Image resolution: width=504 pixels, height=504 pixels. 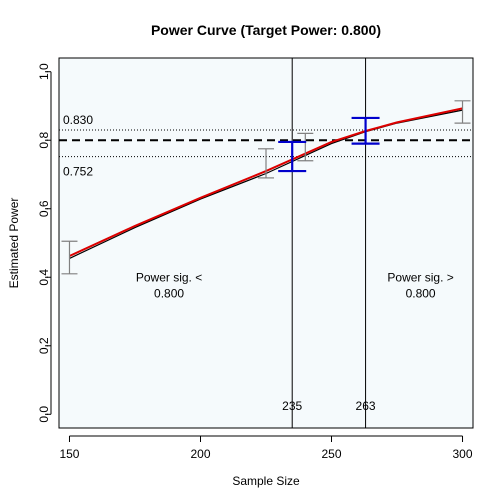 I want to click on y-tick-label-0.4: 0.4, so click(x=44, y=277).